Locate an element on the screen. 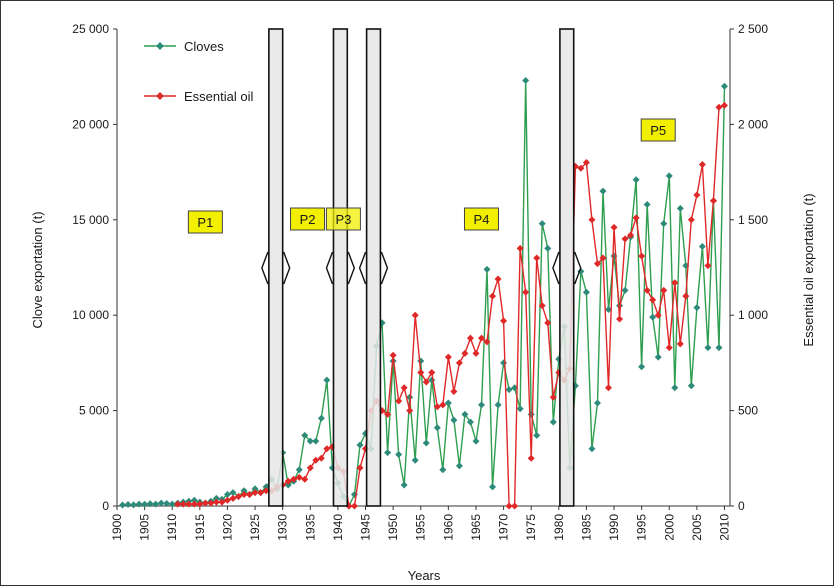  x-tick-label: 2000 is located at coordinates (669, 527).